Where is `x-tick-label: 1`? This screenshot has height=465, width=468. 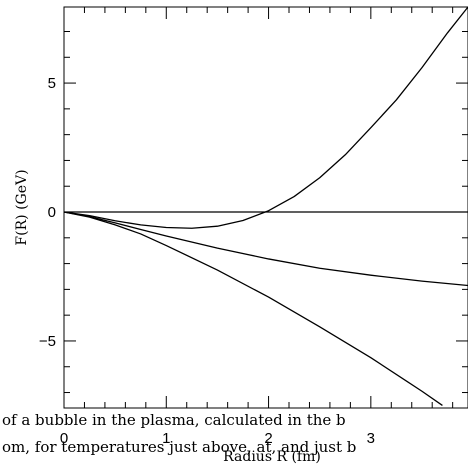 x-tick-label: 1 is located at coordinates (166, 438).